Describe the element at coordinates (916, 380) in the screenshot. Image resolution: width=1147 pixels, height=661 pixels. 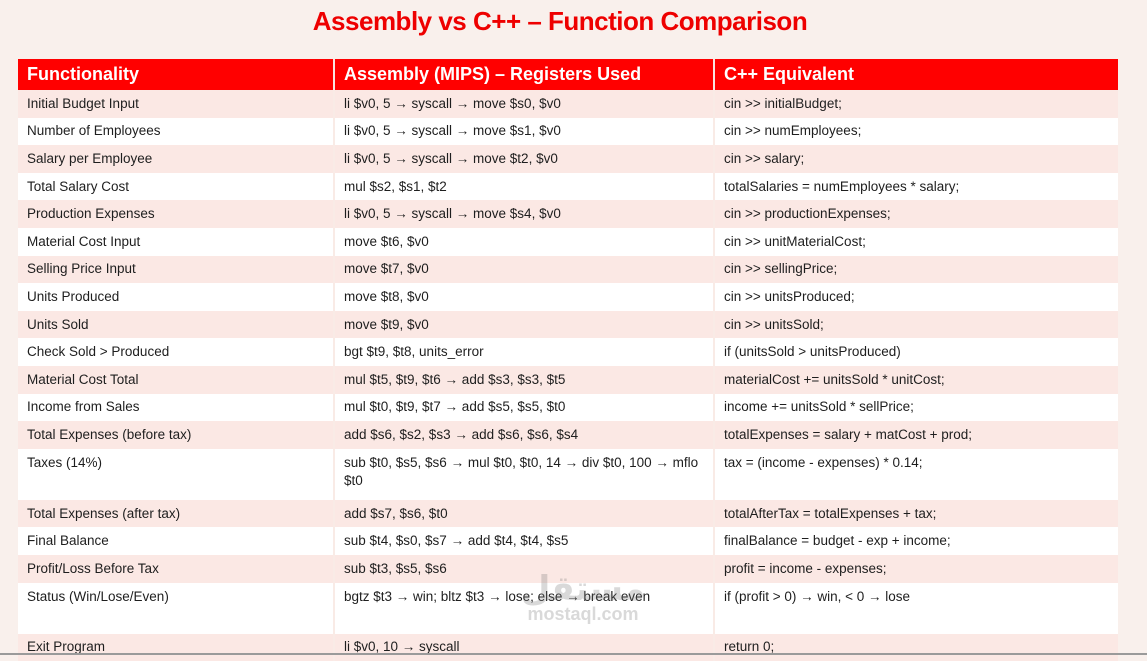
I see `cpp-cell: materialCost += unitsSold * unitCost;` at that location.